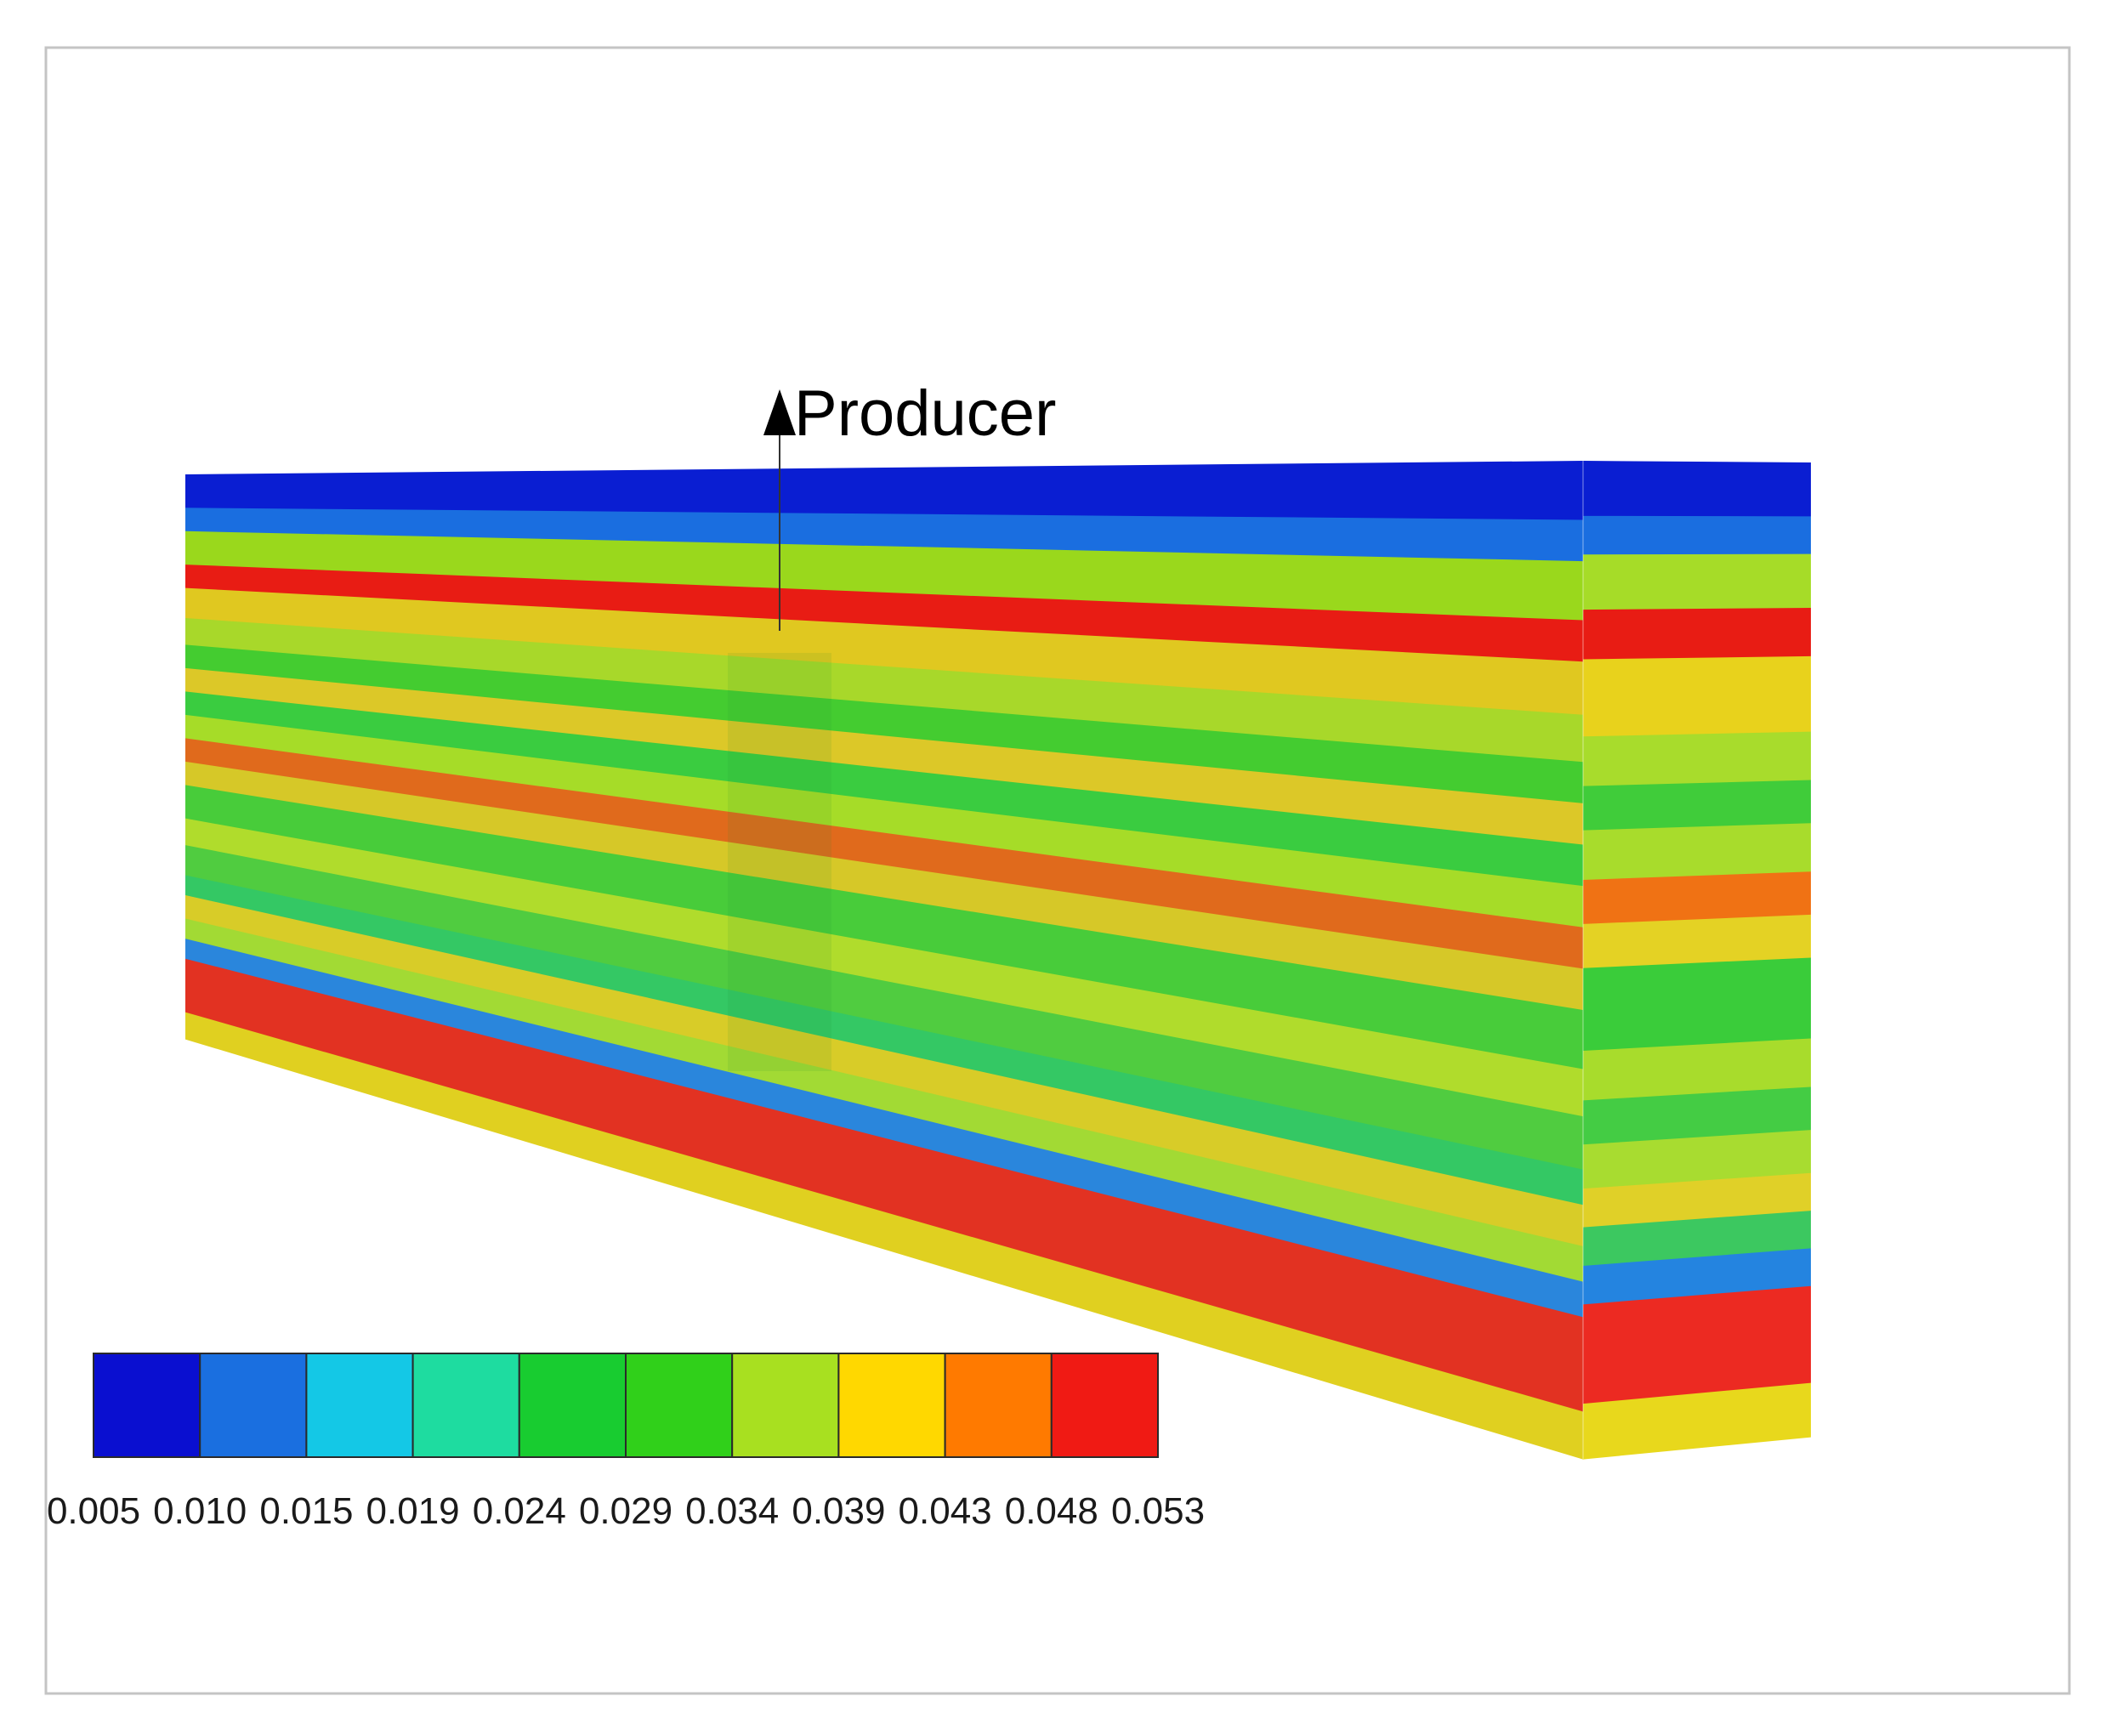 Image resolution: width=2111 pixels, height=1736 pixels. What do you see at coordinates (945, 1511) in the screenshot?
I see `legend-tick-label: 0.043` at bounding box center [945, 1511].